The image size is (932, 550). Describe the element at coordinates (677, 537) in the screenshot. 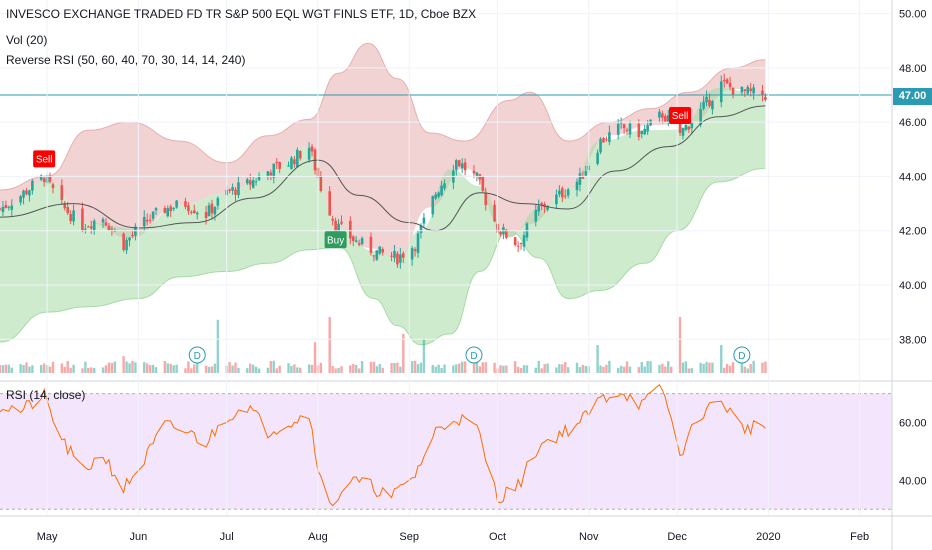

I see `time-axis-tick: Dec` at that location.